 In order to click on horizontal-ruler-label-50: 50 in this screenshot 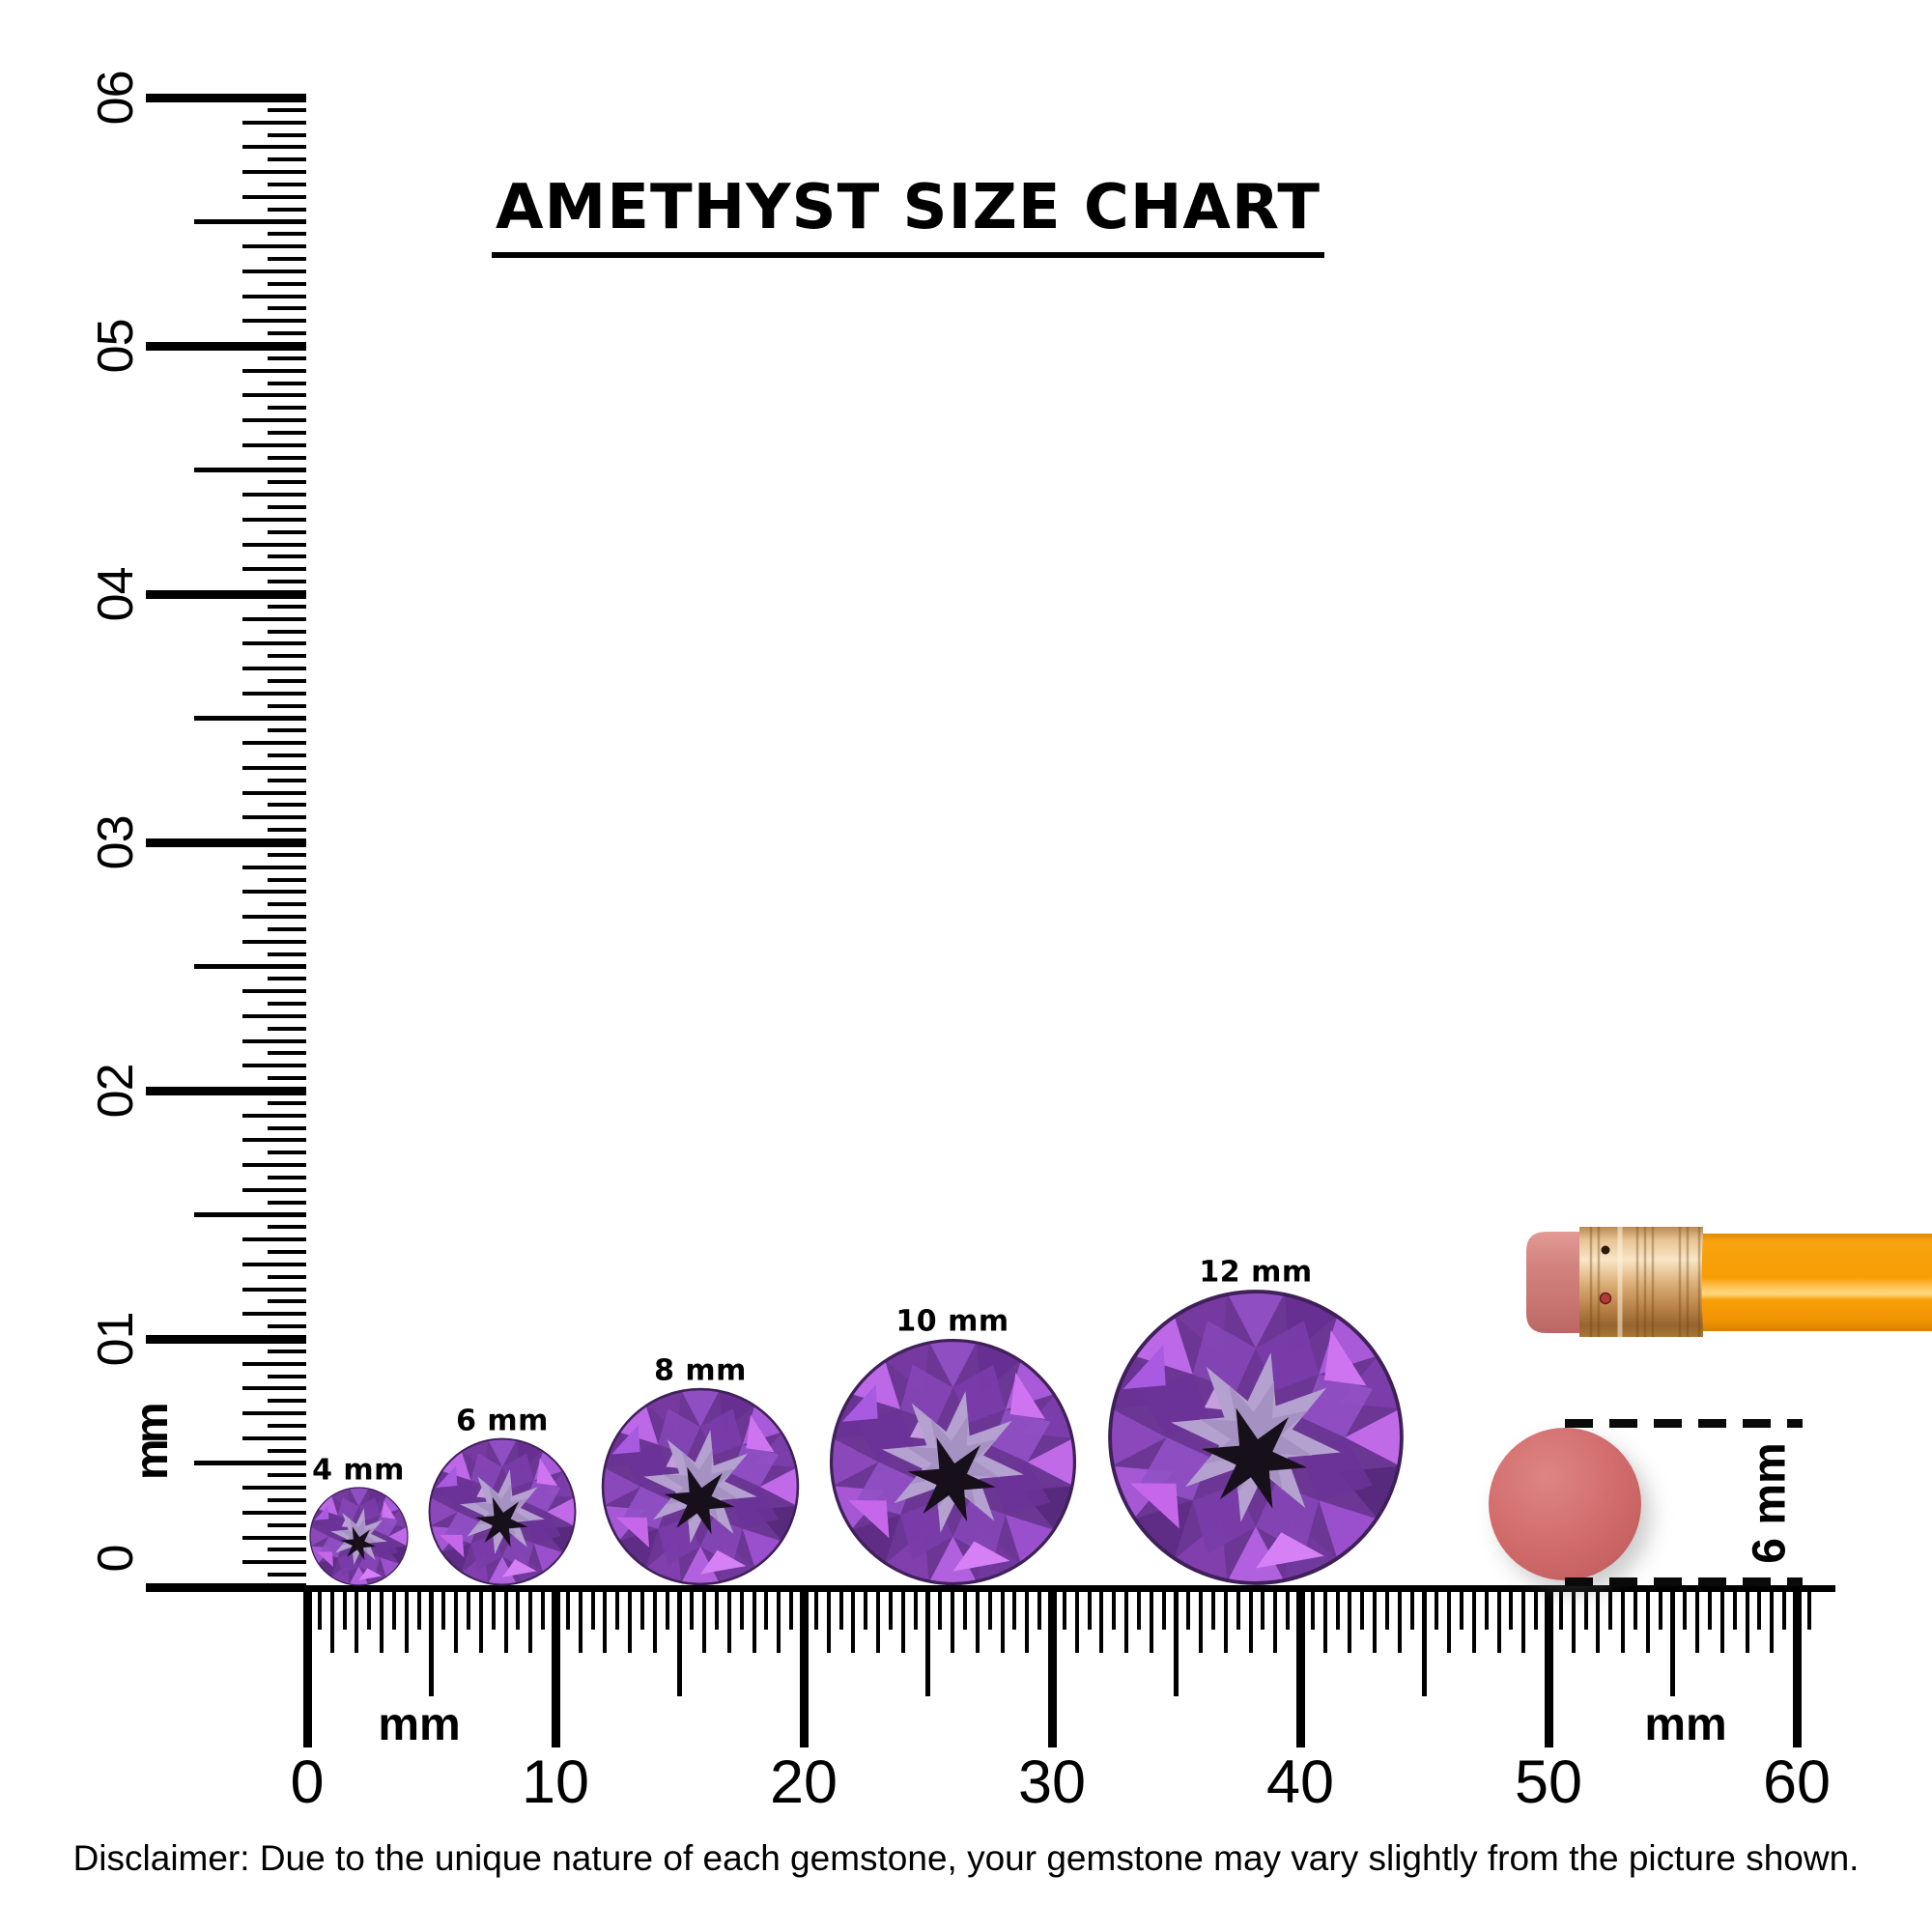, I will do `click(1548, 1782)`.